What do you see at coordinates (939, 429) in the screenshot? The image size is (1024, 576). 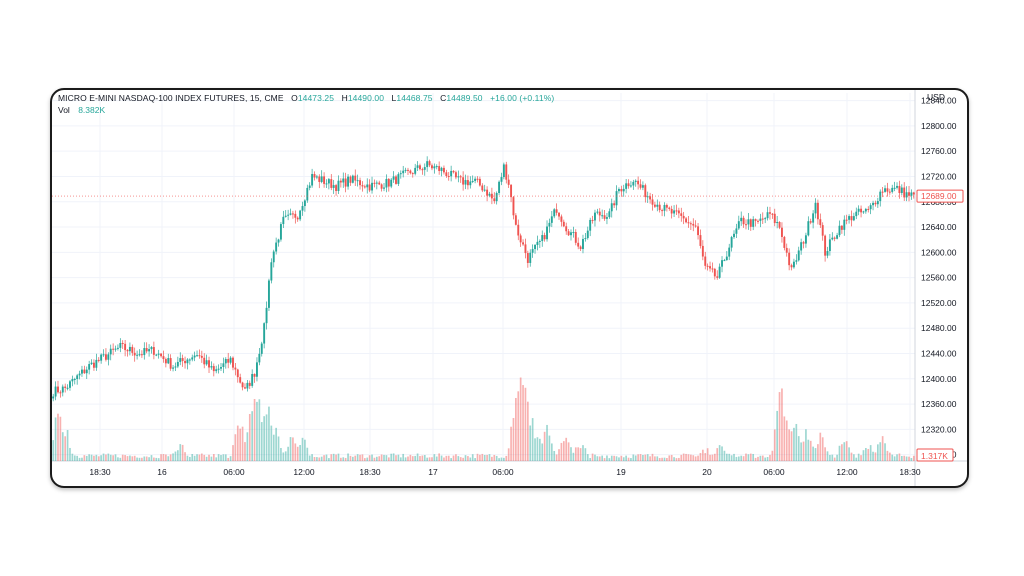 I see `y-tick-label: 12320.00` at bounding box center [939, 429].